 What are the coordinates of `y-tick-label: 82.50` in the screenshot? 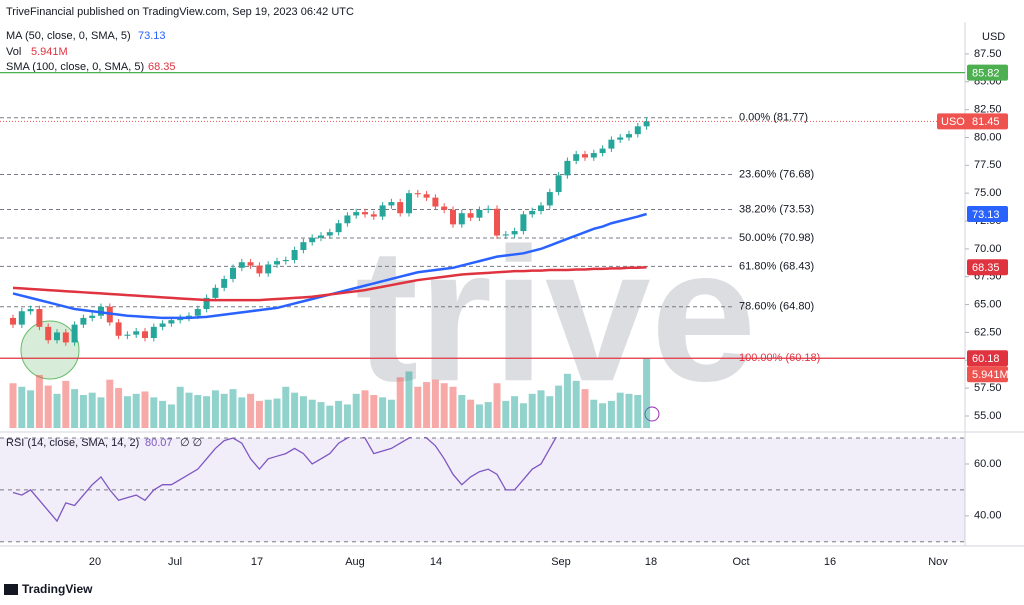 It's located at (988, 110).